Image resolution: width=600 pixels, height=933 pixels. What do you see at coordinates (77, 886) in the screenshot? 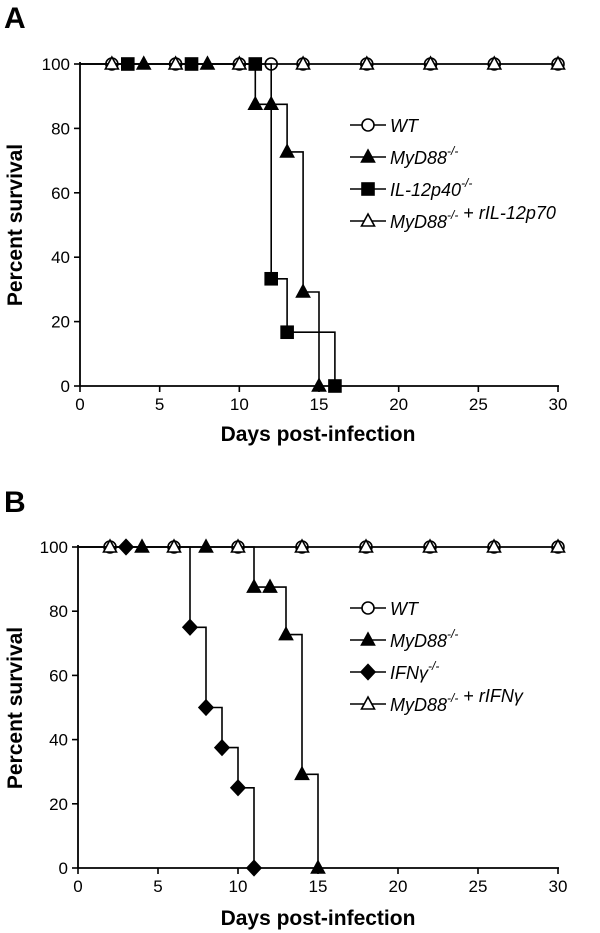
I see `x-tick-label-b: 0` at bounding box center [77, 886].